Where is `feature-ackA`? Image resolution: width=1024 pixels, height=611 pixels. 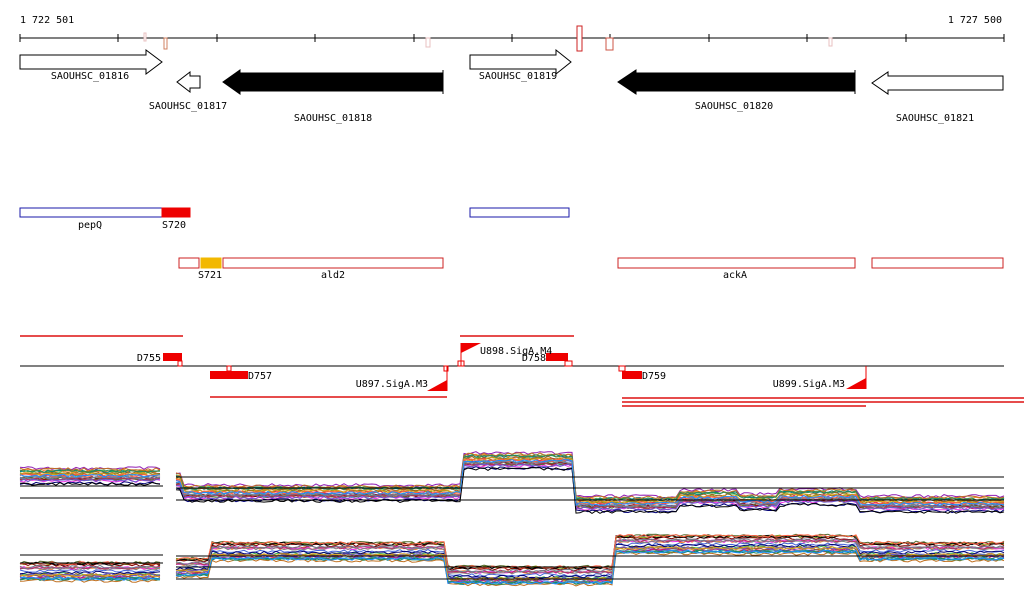
feature-ackA is located at coordinates (736, 263).